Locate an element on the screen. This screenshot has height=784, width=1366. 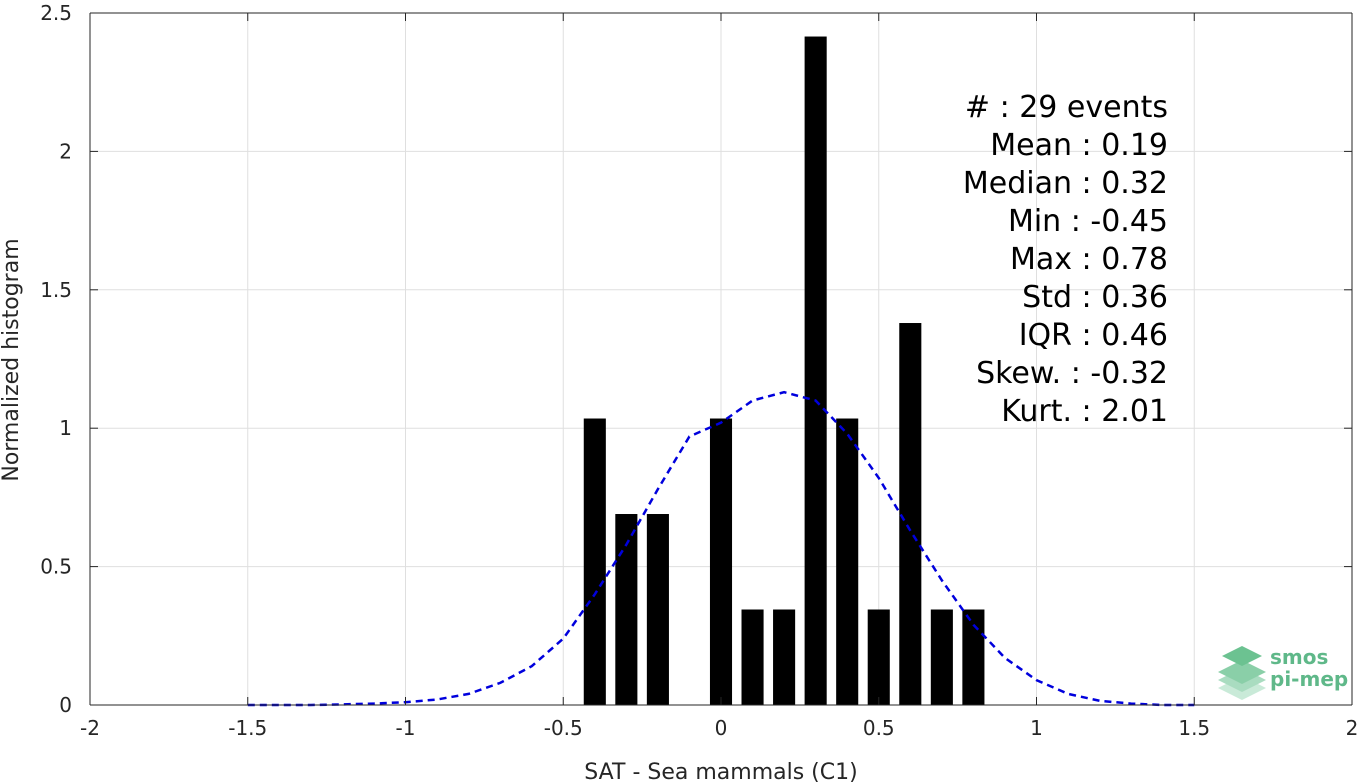
stat-line-6: IQR : 0.46 is located at coordinates (1093, 335).